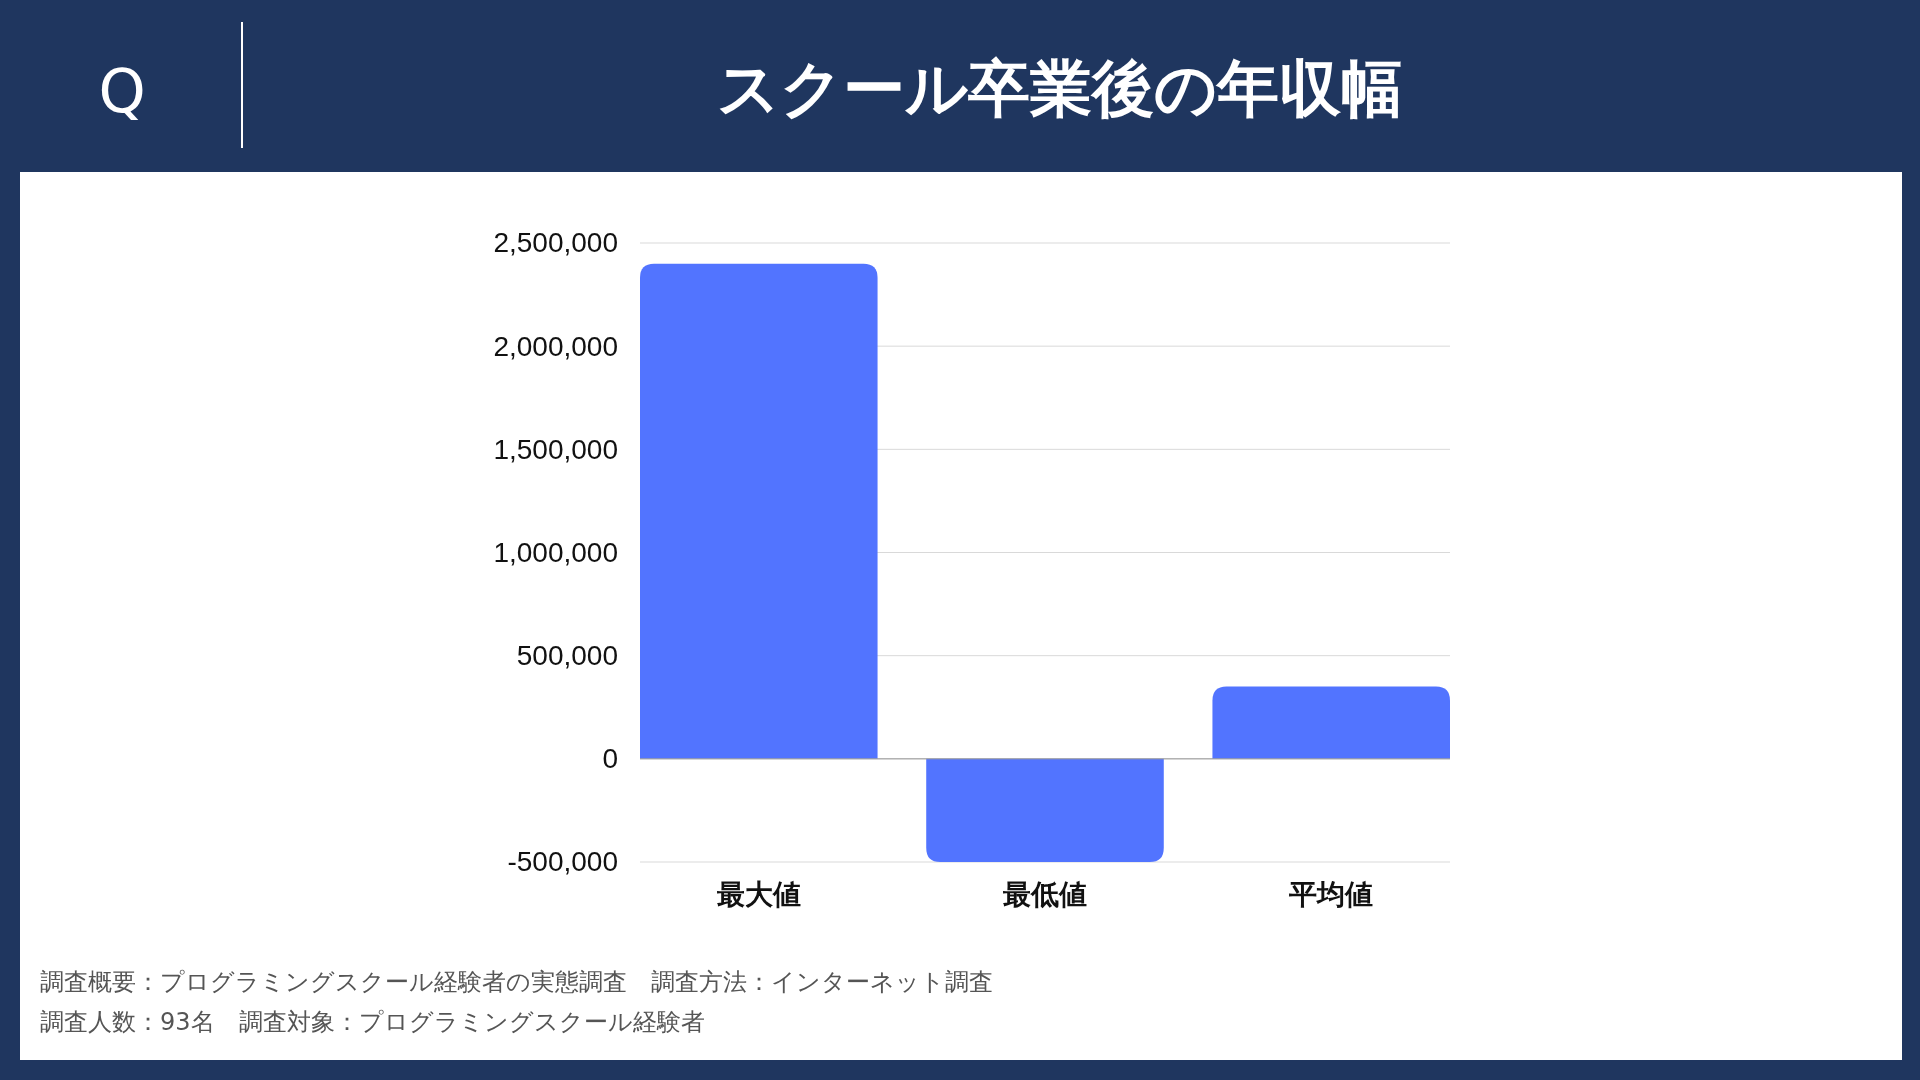 The height and width of the screenshot is (1080, 1920). Describe the element at coordinates (1060, 88) in the screenshot. I see `chart-title: スクール卒業後の年収幅` at that location.